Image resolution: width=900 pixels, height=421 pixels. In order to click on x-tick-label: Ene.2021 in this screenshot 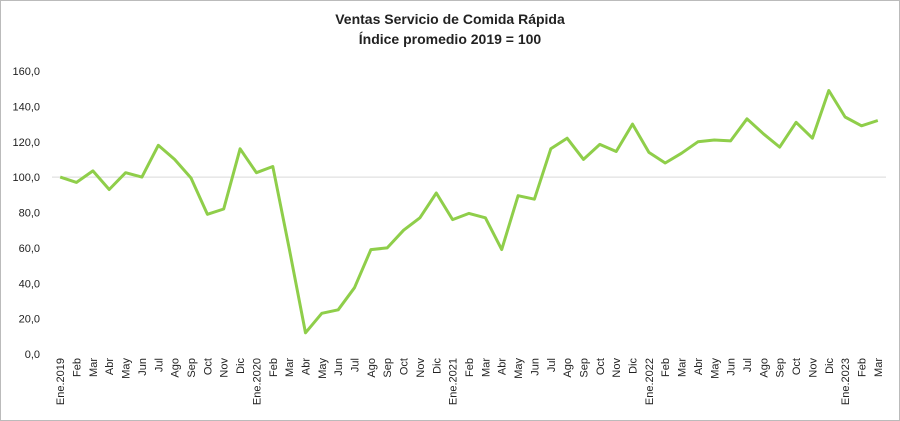, I will do `click(454, 381)`.